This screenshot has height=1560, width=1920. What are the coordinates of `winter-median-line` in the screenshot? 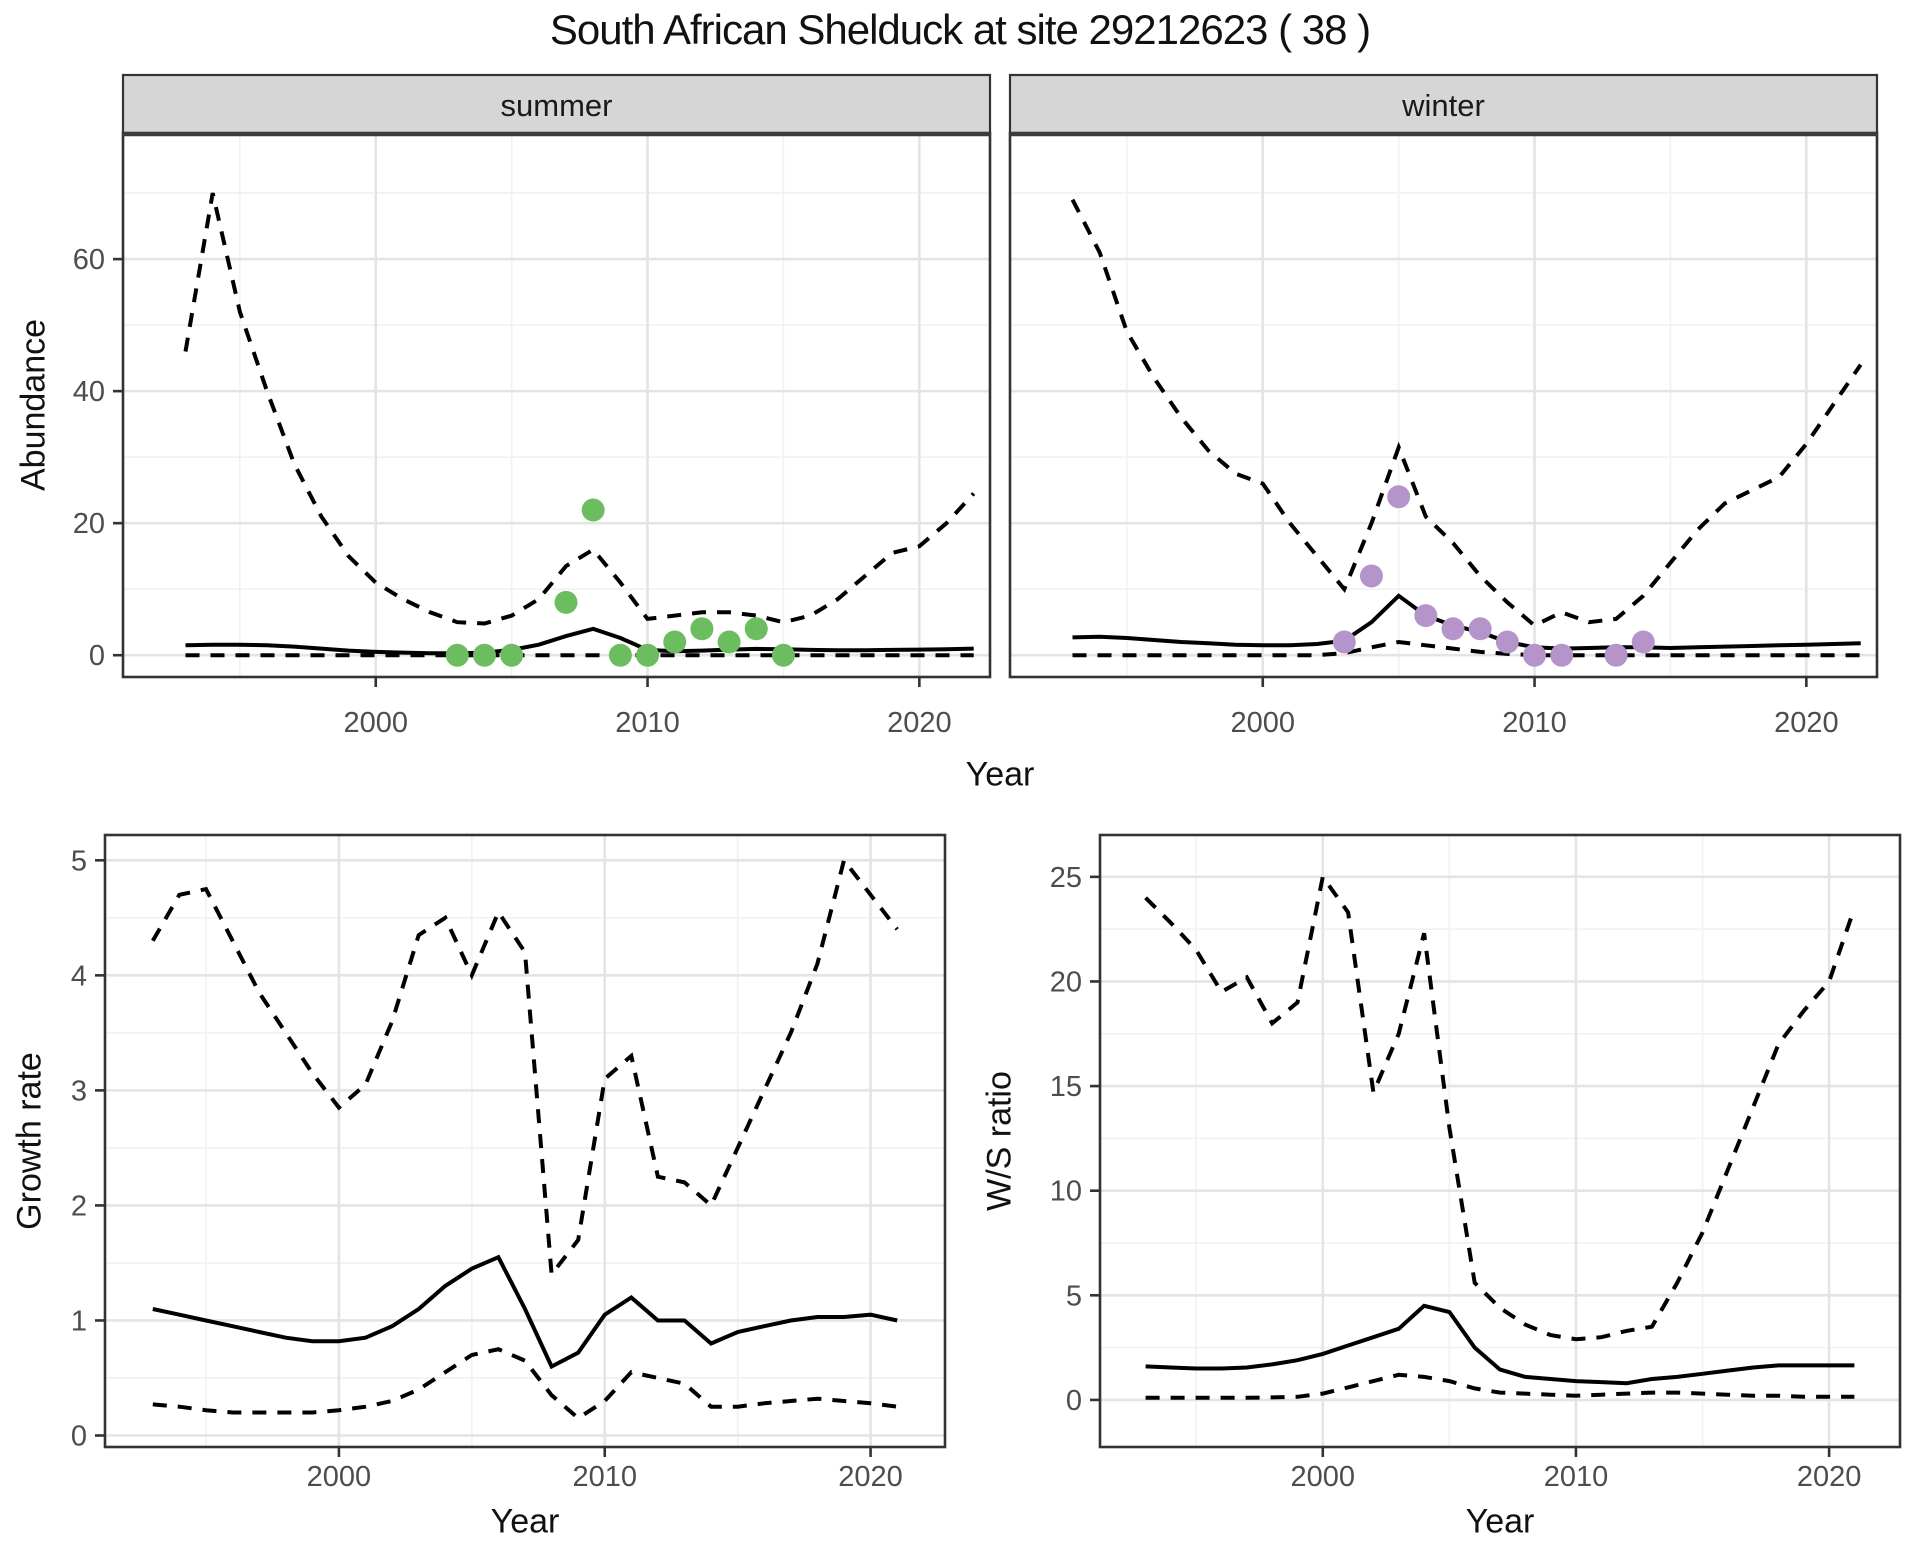 It's located at (1466, 622).